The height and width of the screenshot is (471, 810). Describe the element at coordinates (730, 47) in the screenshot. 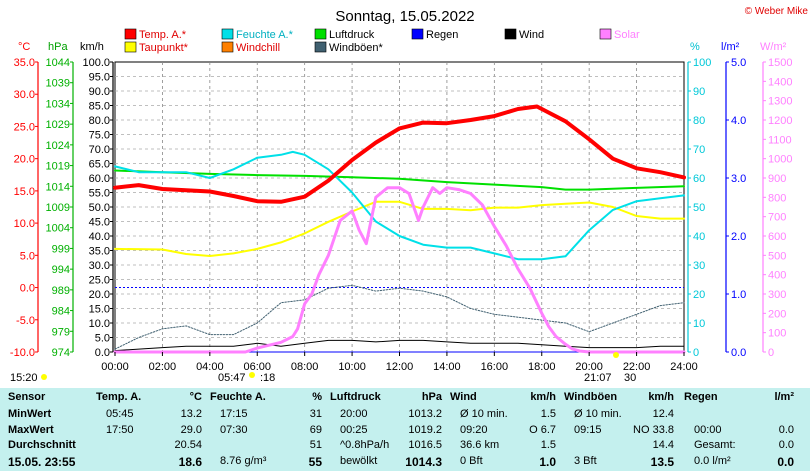

I see `axis-unit-rain: l/m²` at that location.